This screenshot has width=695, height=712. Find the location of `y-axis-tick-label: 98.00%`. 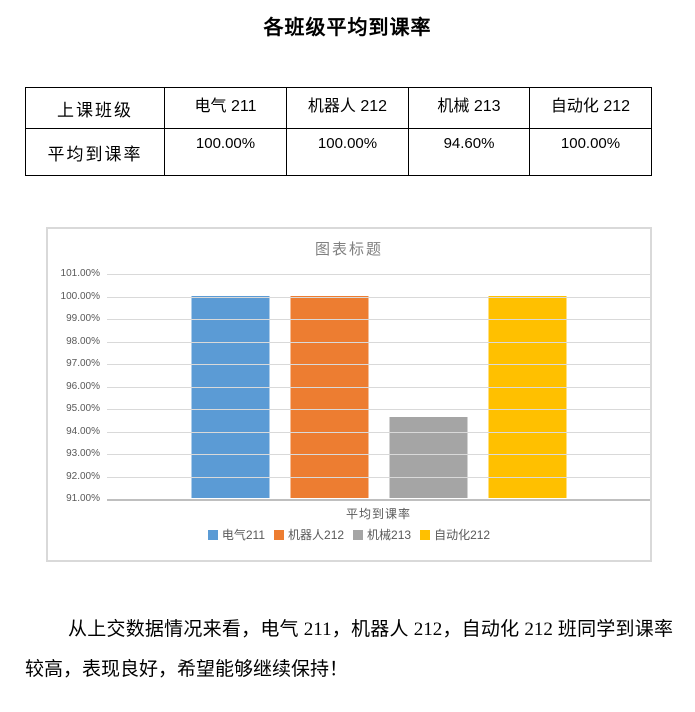

y-axis-tick-label: 98.00% is located at coordinates (83, 341).